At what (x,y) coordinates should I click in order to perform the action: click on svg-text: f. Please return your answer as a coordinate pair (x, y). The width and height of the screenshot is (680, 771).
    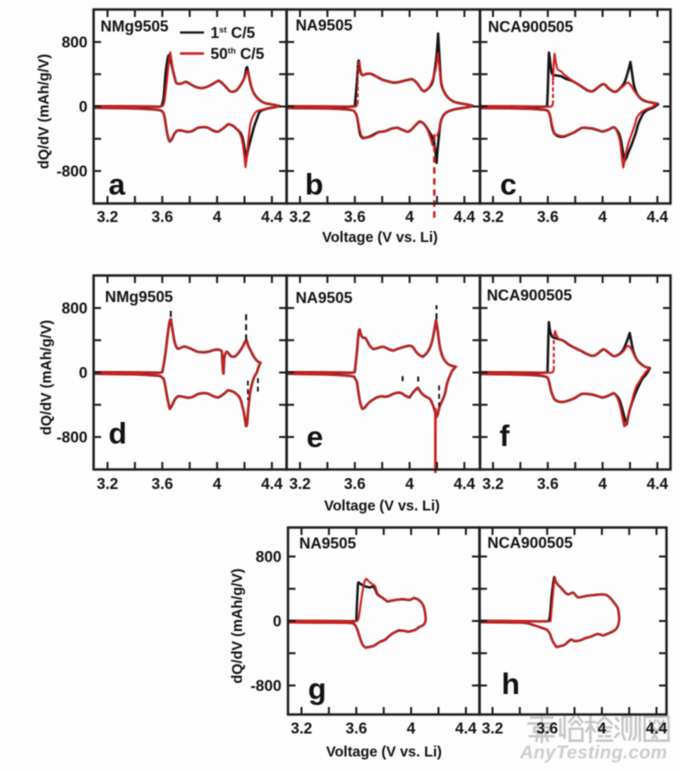
    Looking at the image, I should click on (505, 436).